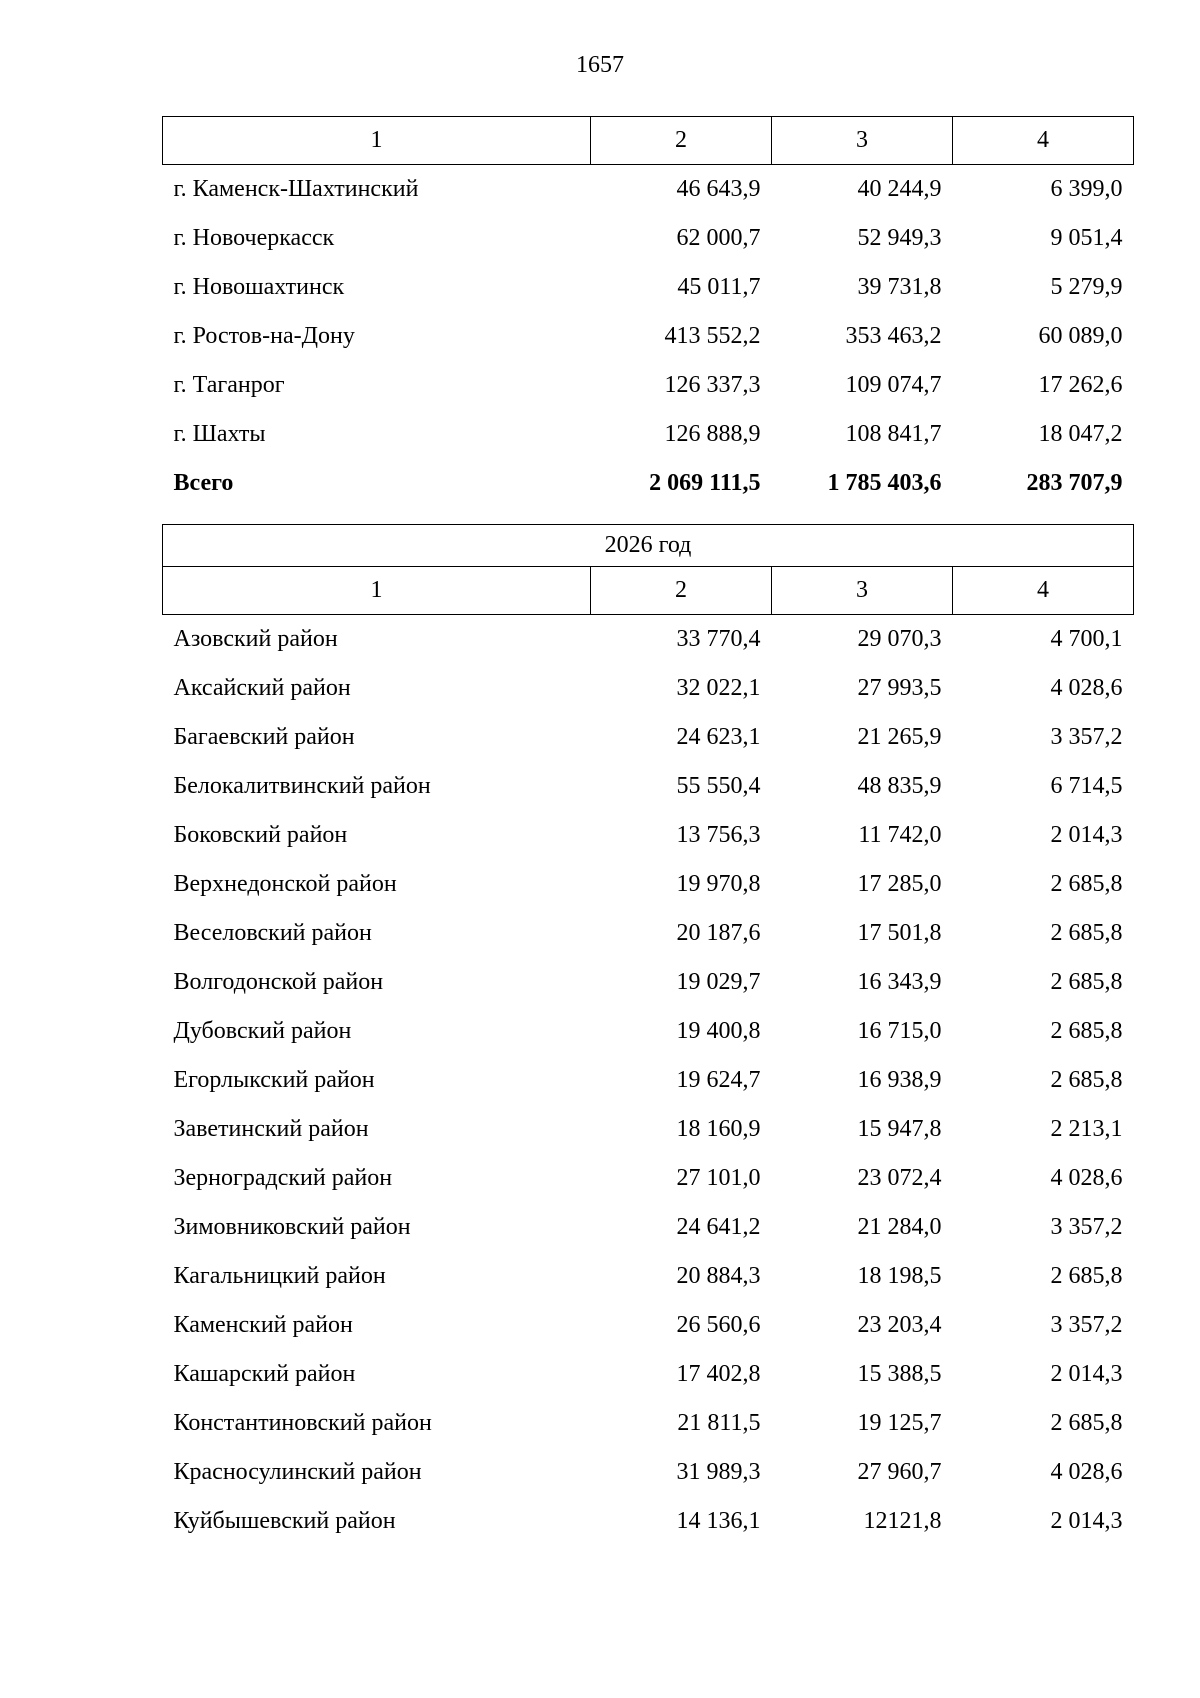 The height and width of the screenshot is (1698, 1200). What do you see at coordinates (681, 590) in the screenshot?
I see `column-header-2: 2` at bounding box center [681, 590].